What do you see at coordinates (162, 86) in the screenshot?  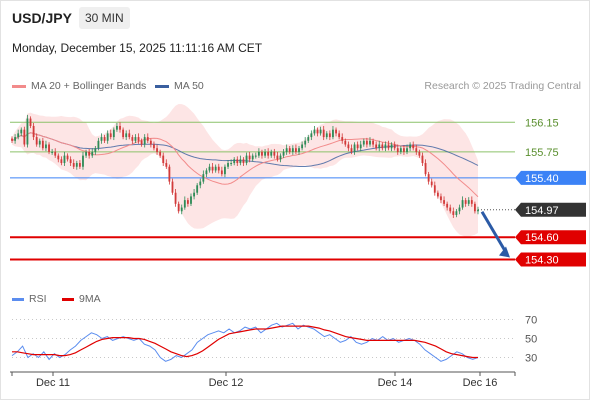 I see `ma50-swatch` at bounding box center [162, 86].